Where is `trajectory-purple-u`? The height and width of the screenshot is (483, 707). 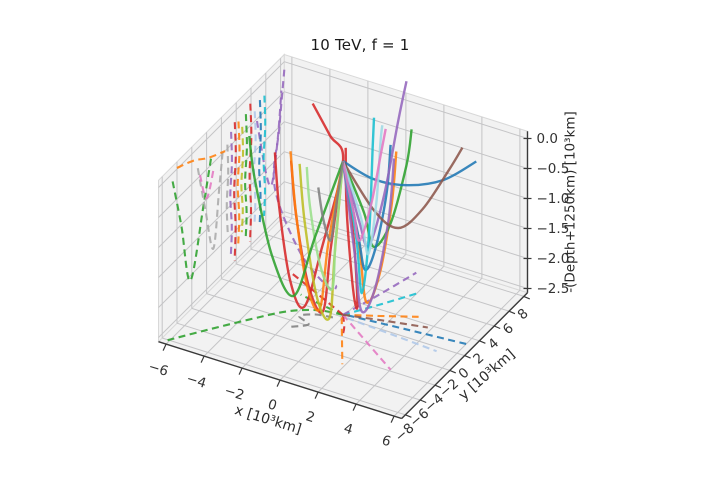 trajectory-purple-u is located at coordinates (368, 236).